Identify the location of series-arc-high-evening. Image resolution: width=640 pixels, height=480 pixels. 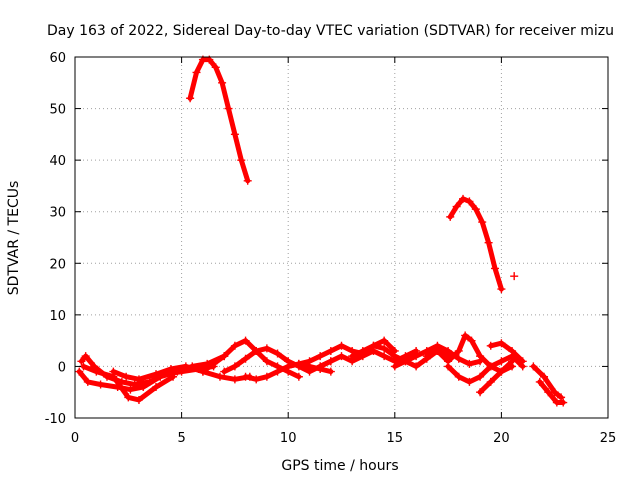
(476, 244).